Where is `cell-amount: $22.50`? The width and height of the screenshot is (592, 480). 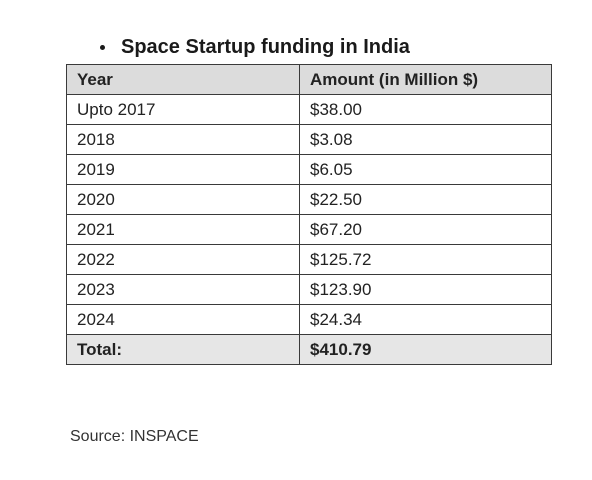 cell-amount: $22.50 is located at coordinates (425, 199).